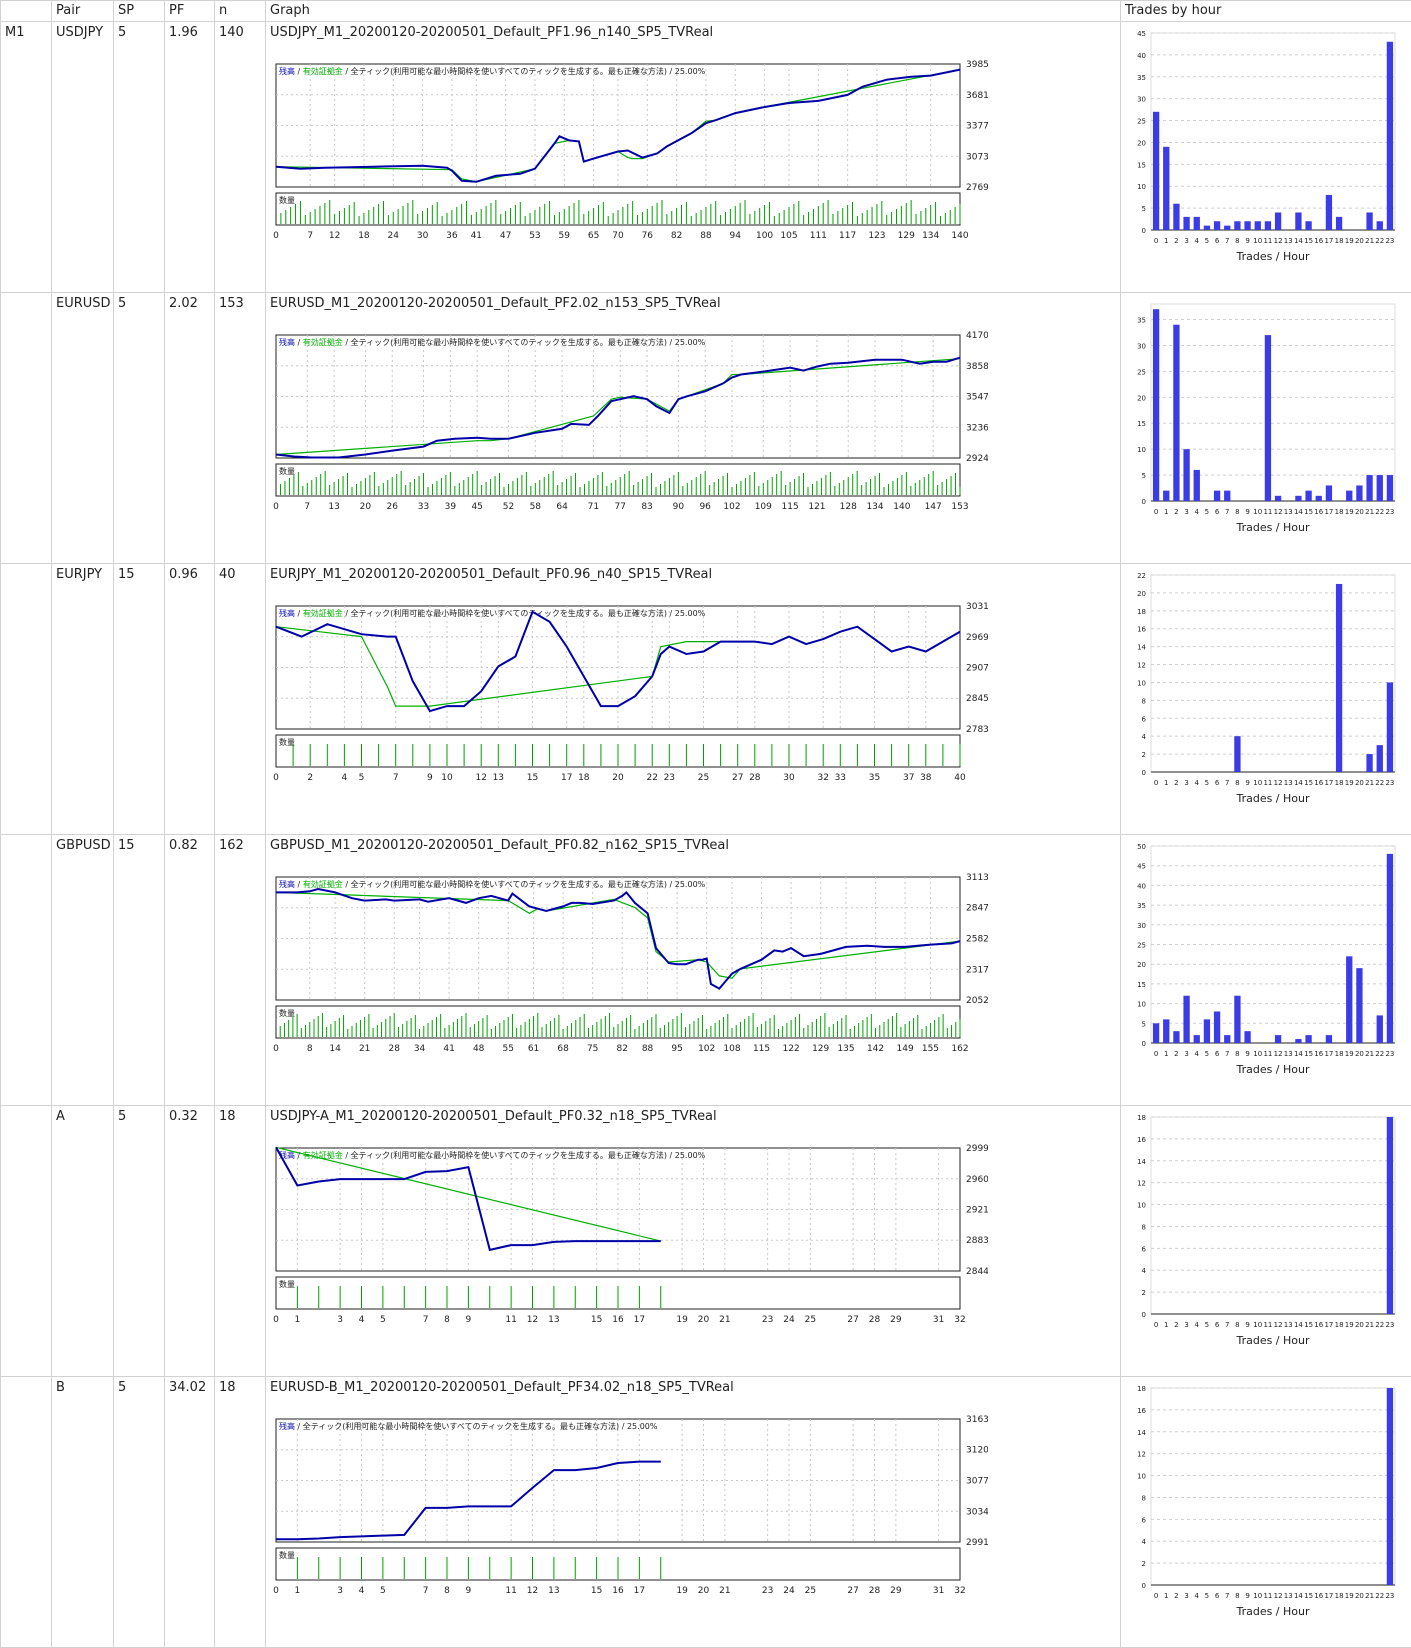 The width and height of the screenshot is (1411, 1648). I want to click on y-tick-label: 50, so click(1141, 847).